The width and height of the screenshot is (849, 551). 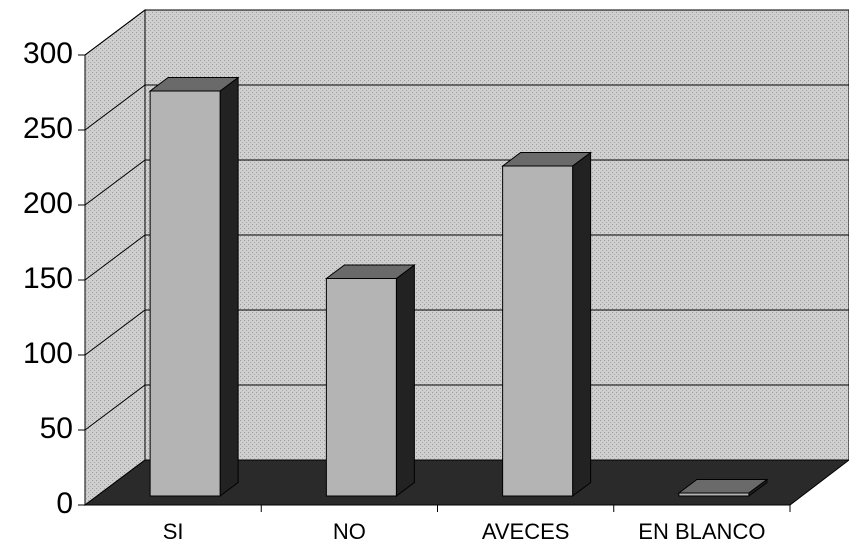 What do you see at coordinates (56, 428) in the screenshot?
I see `y-tick-label: 50` at bounding box center [56, 428].